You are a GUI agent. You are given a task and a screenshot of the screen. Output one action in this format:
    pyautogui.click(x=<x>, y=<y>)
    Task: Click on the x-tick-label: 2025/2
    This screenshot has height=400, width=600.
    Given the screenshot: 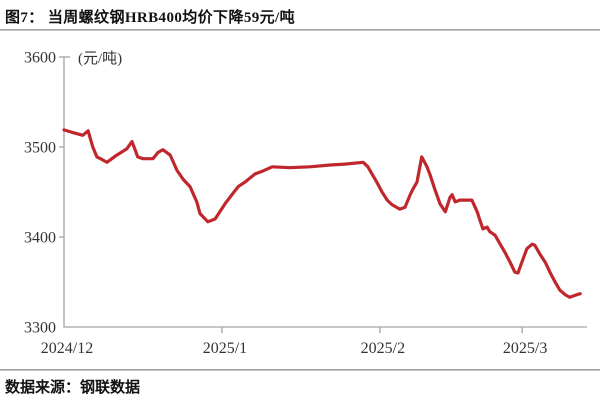 What is the action you would take?
    pyautogui.click(x=383, y=348)
    